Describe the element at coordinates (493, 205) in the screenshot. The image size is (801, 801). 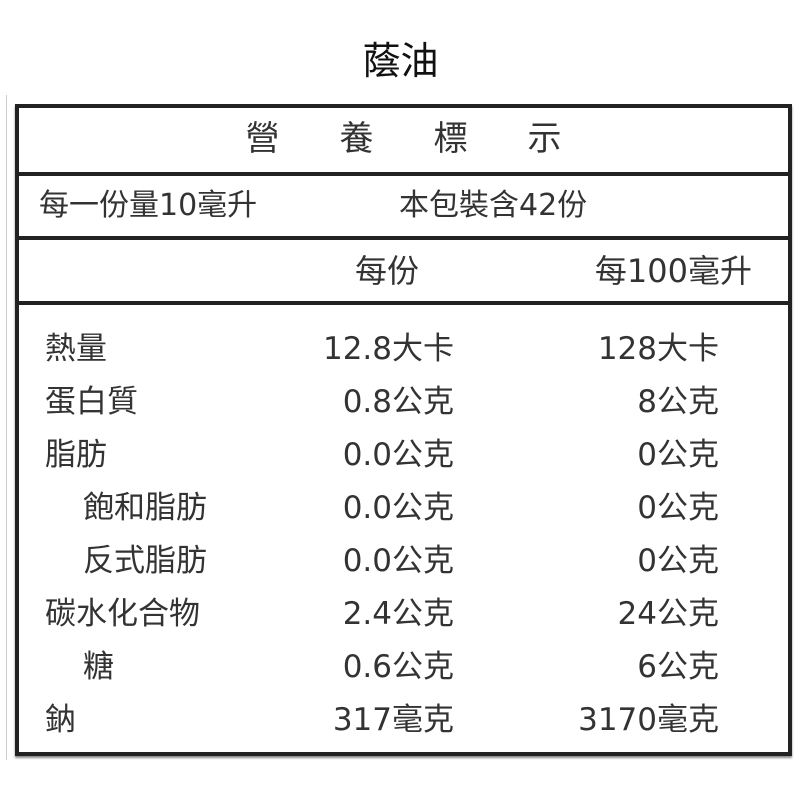
I see `servings-per-package: 本包裝含42份` at that location.